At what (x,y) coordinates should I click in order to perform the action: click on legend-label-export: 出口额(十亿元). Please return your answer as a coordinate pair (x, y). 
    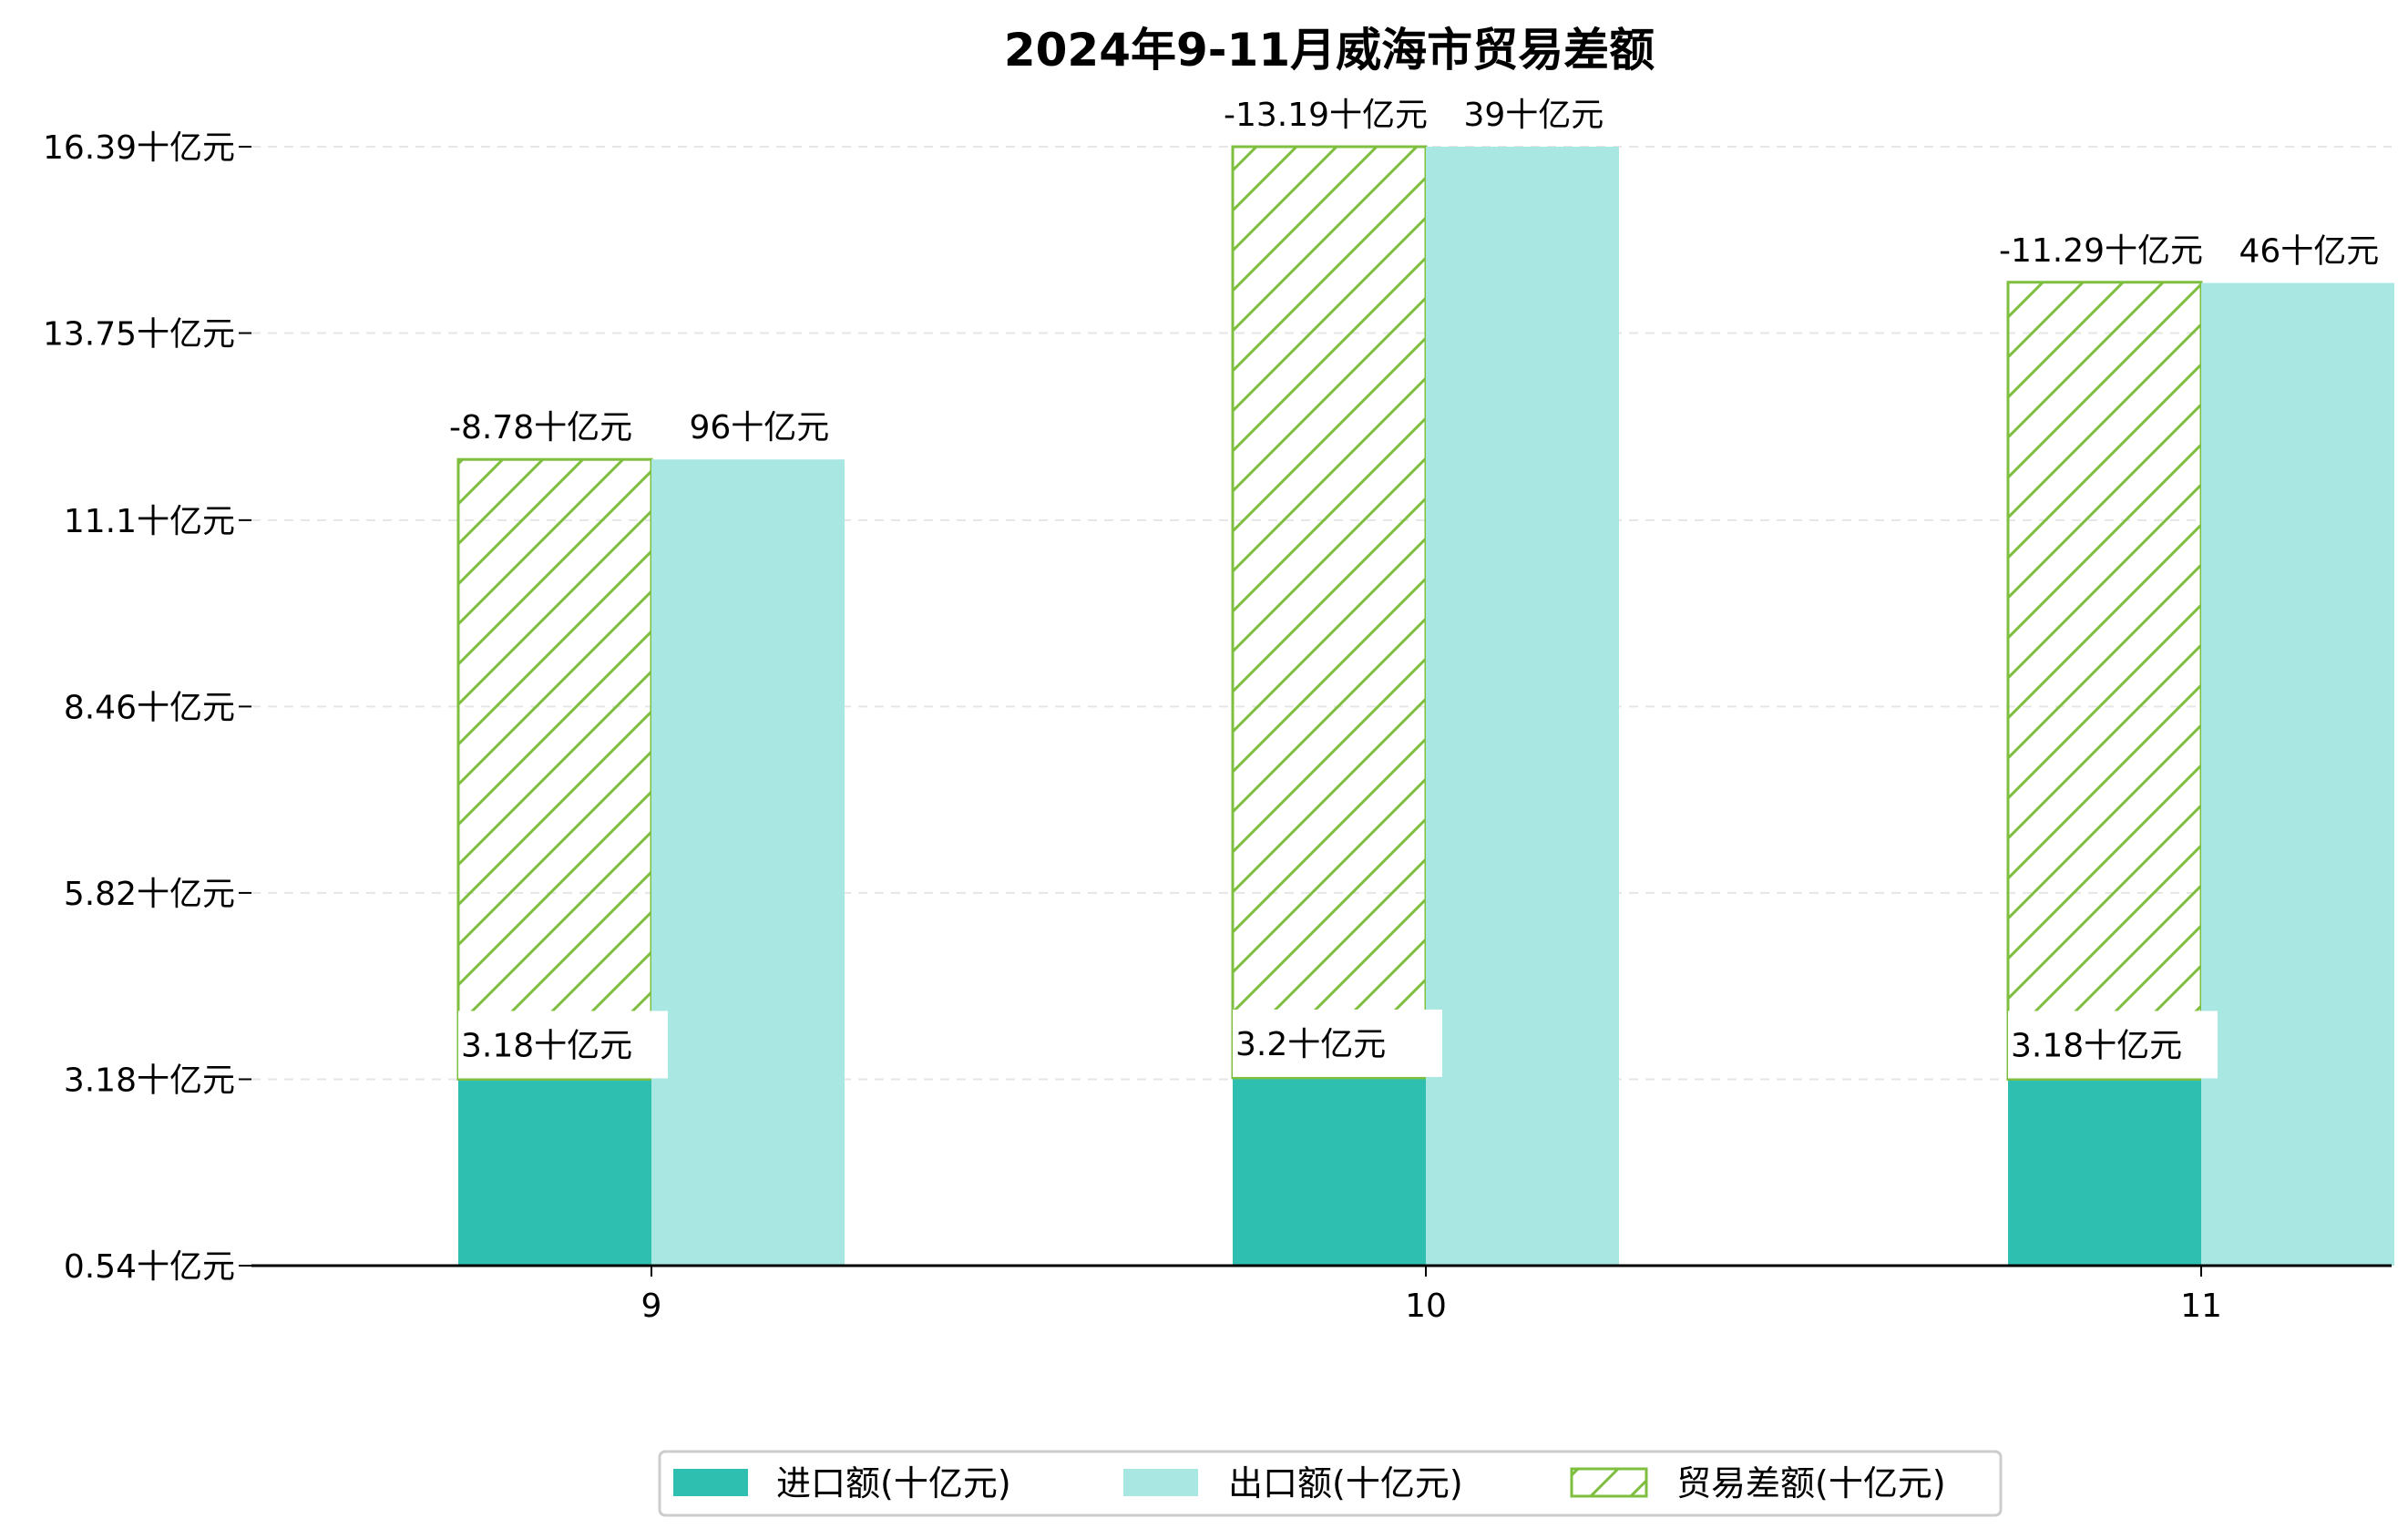
    Looking at the image, I should click on (1345, 1483).